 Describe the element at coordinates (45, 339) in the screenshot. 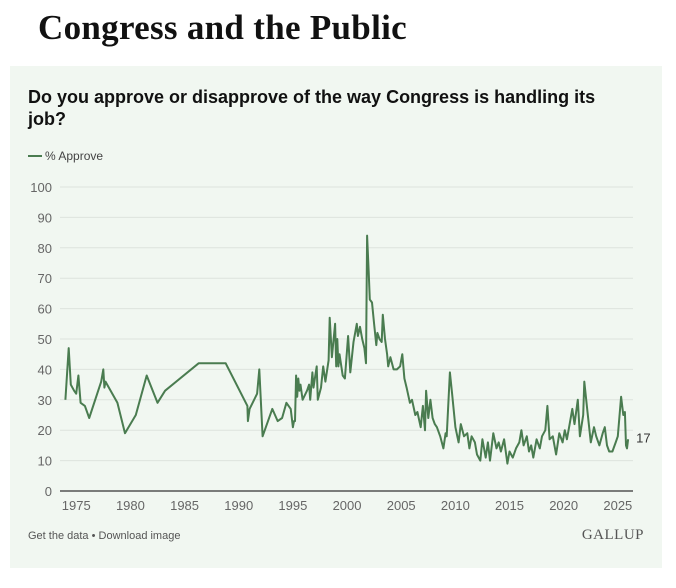

I see `y-tick-label: 50` at that location.